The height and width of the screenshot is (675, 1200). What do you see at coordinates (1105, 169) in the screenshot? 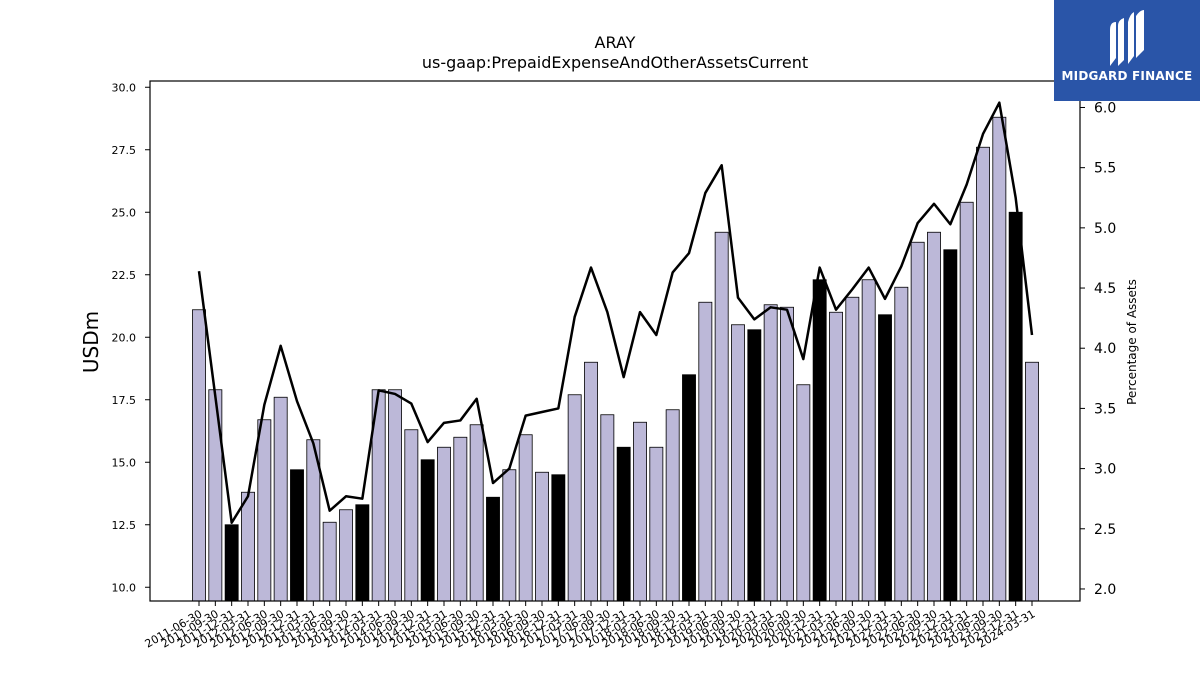
I see `y2-tick-label: 5.5` at bounding box center [1105, 169].